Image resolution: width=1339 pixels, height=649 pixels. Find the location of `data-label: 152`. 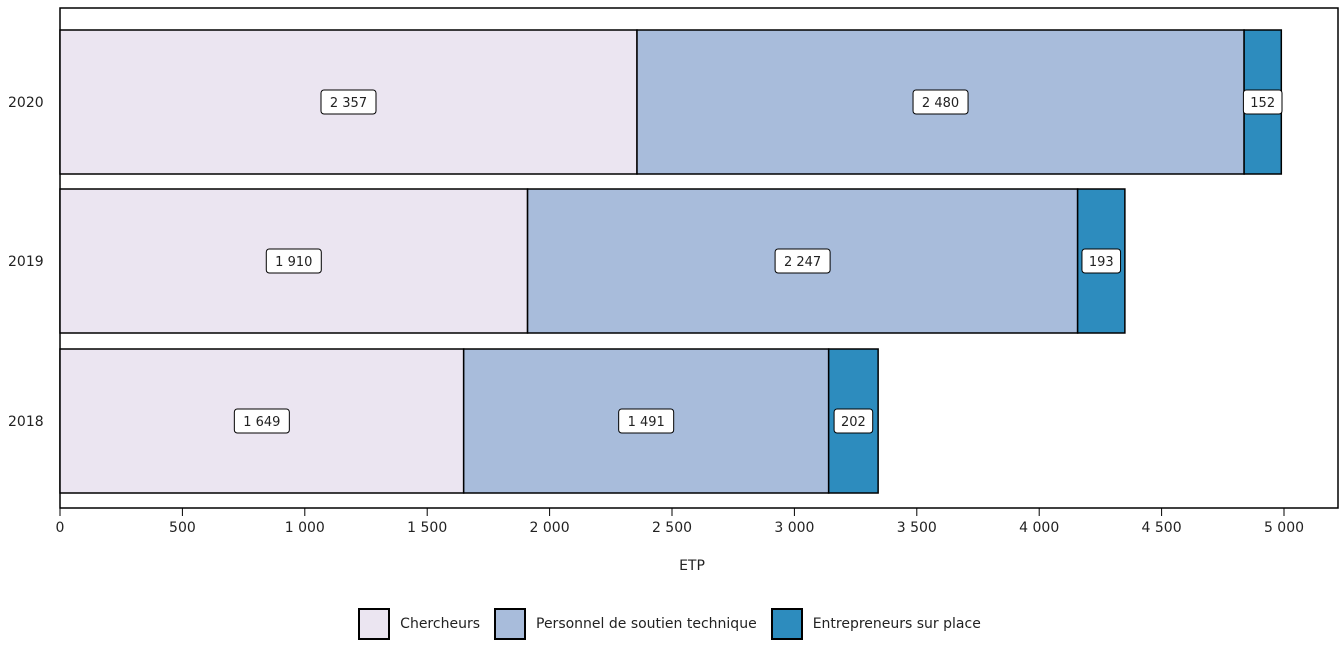

data-label: 152 is located at coordinates (1262, 103).